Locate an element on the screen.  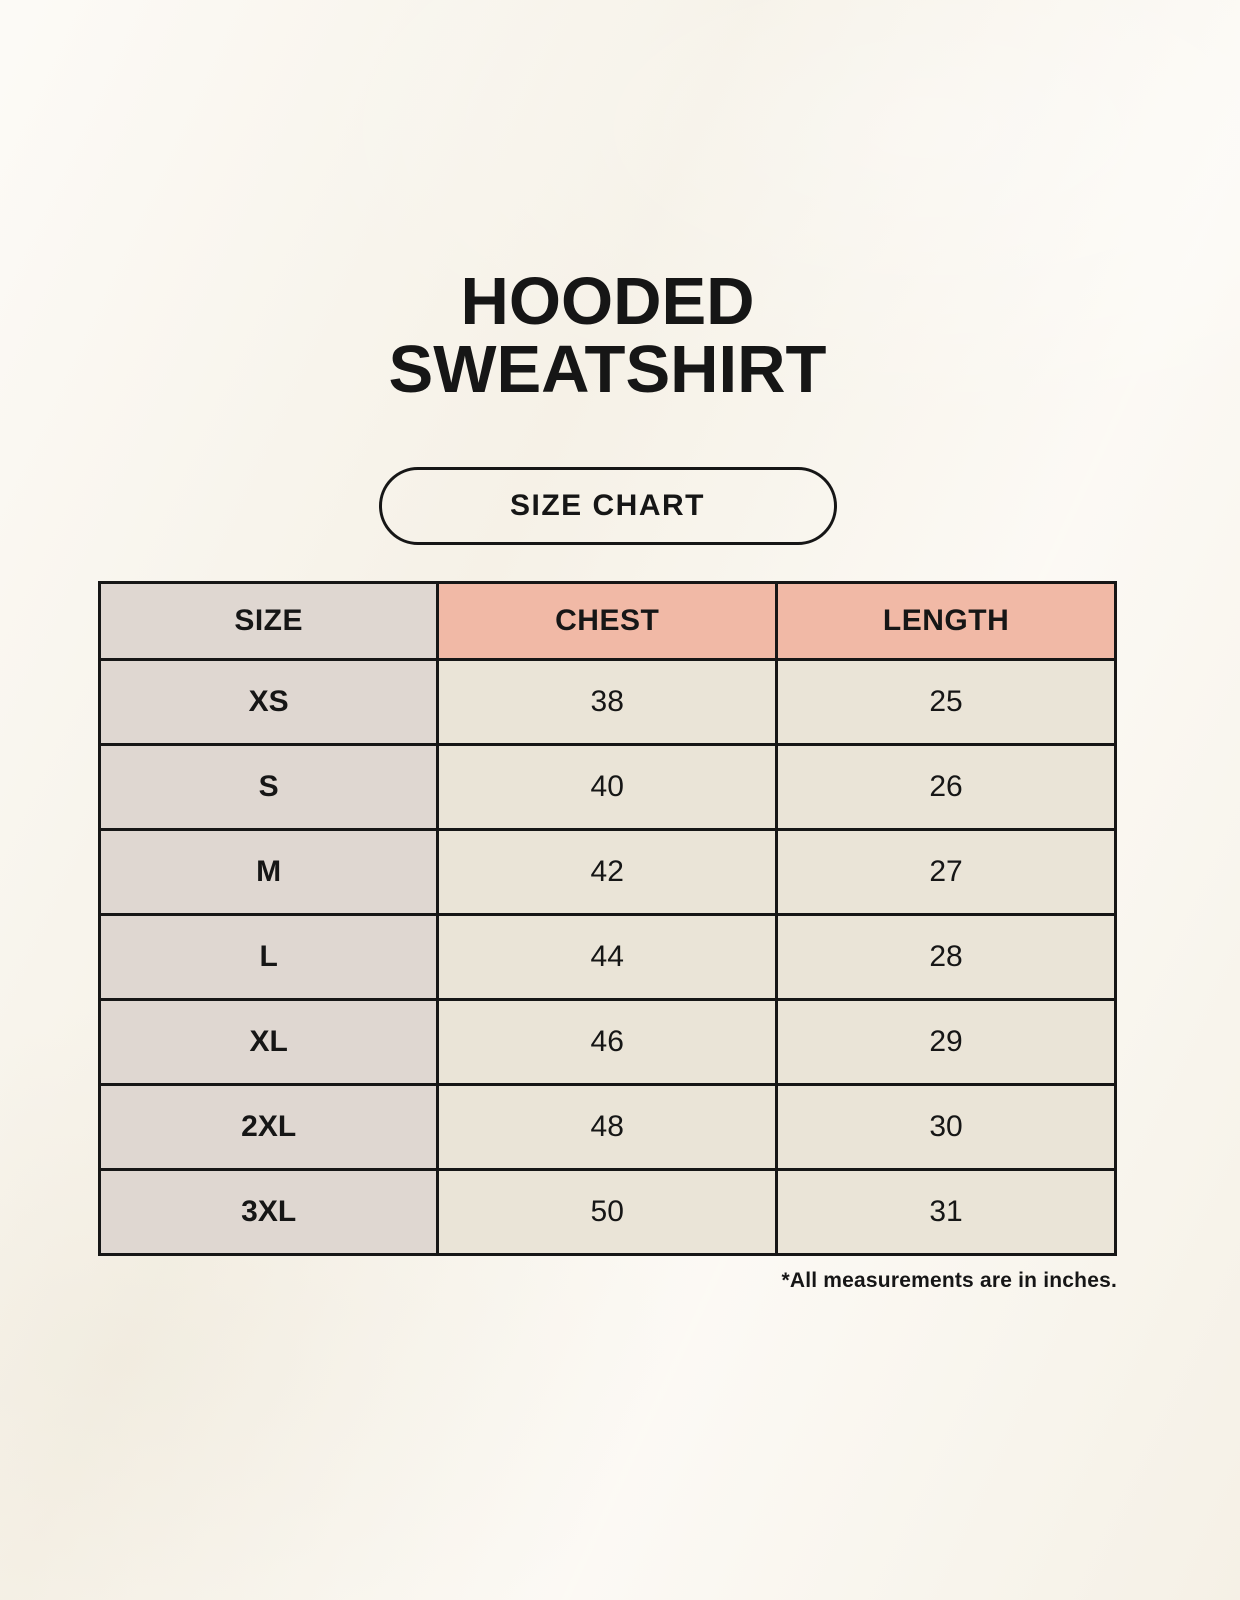
chest-value: 46 is located at coordinates (607, 1041).